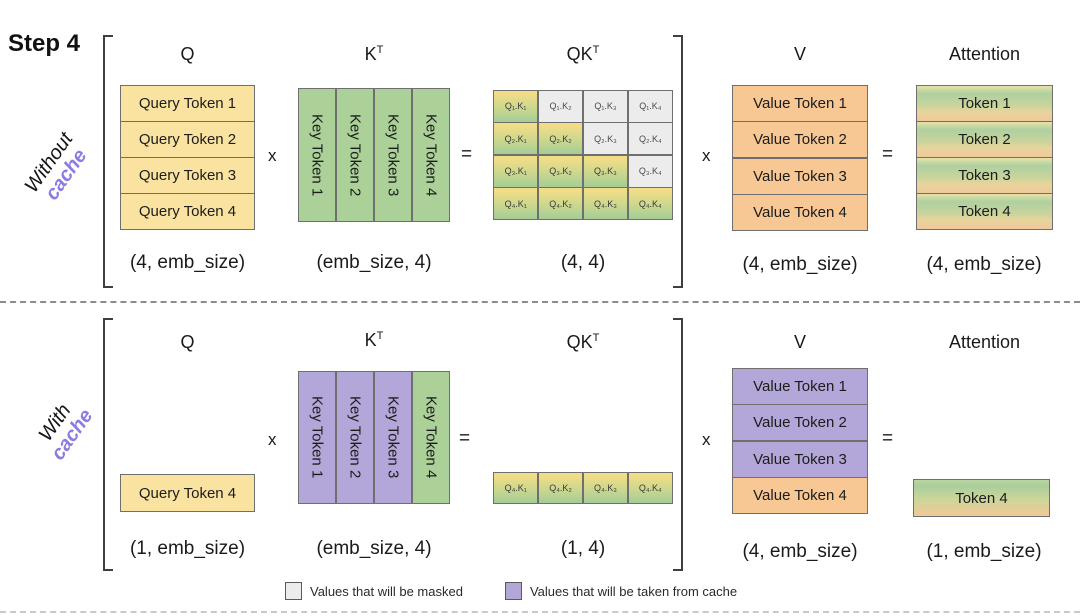  I want to click on attention-row: Token 2, so click(984, 139).